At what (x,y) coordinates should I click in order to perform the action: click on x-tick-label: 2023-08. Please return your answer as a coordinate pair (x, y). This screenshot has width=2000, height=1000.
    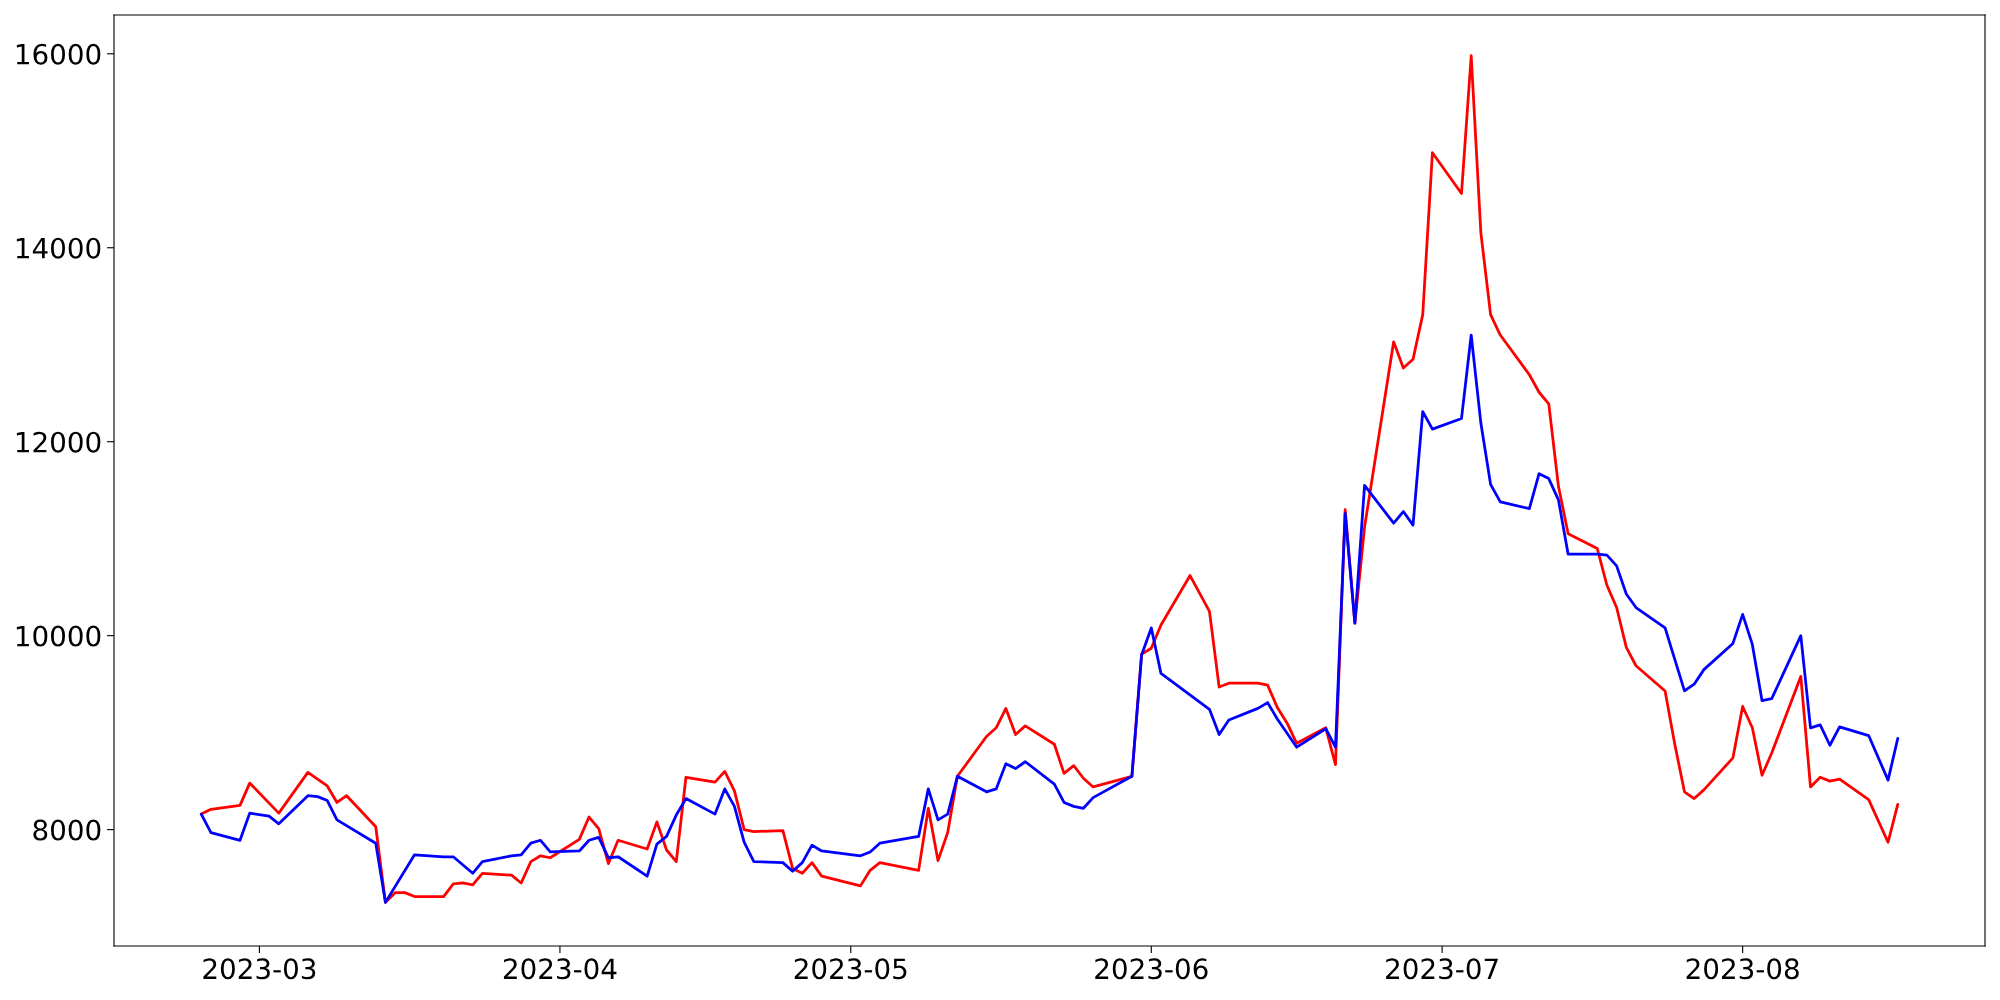
    Looking at the image, I should click on (1742, 969).